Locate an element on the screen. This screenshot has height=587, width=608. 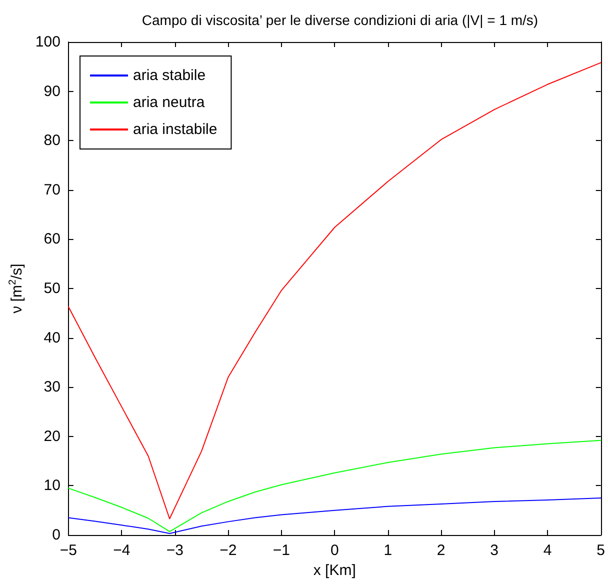
x-tick-label: 1 is located at coordinates (388, 550).